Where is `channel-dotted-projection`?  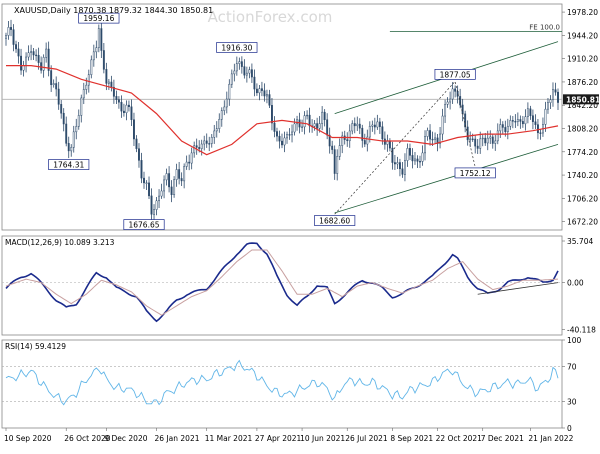 channel-dotted-projection is located at coordinates (405, 147).